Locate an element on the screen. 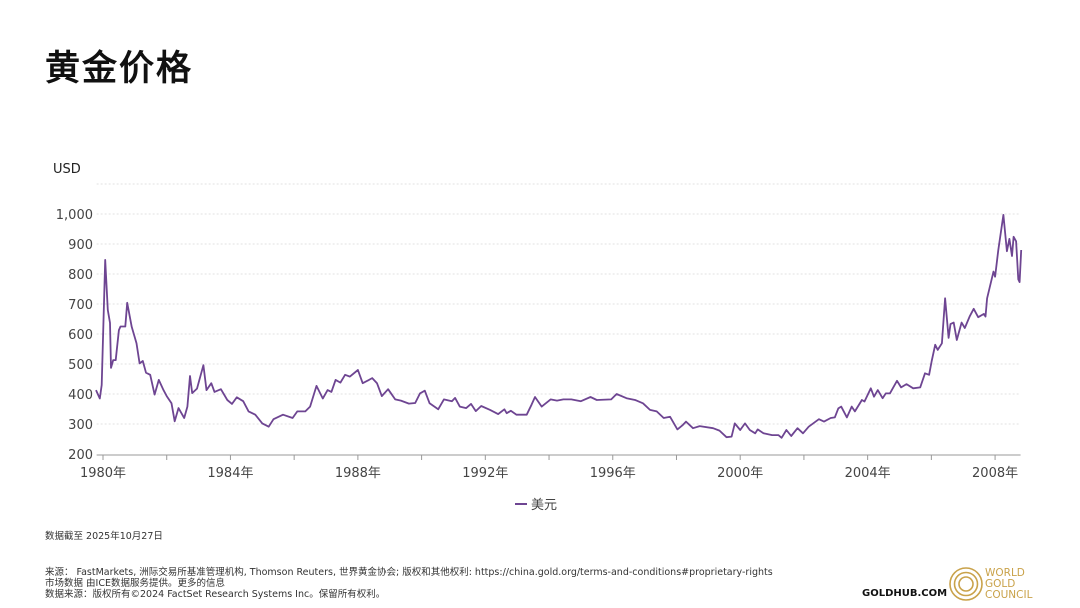 The height and width of the screenshot is (608, 1080). y-tick-label: 700 is located at coordinates (80, 305).